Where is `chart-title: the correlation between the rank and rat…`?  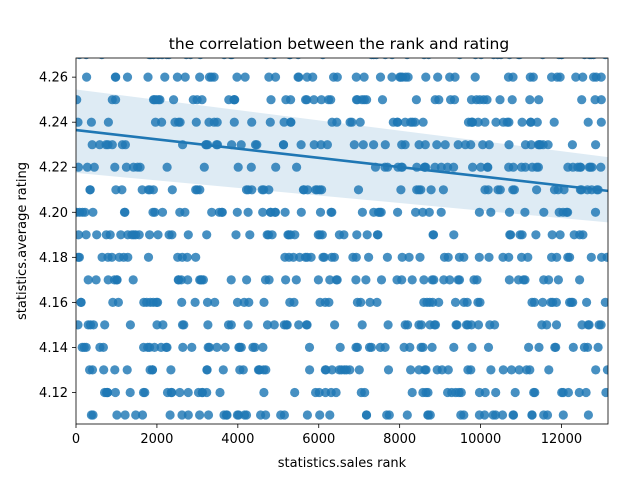
chart-title: the correlation between the rank and rat… is located at coordinates (339, 44).